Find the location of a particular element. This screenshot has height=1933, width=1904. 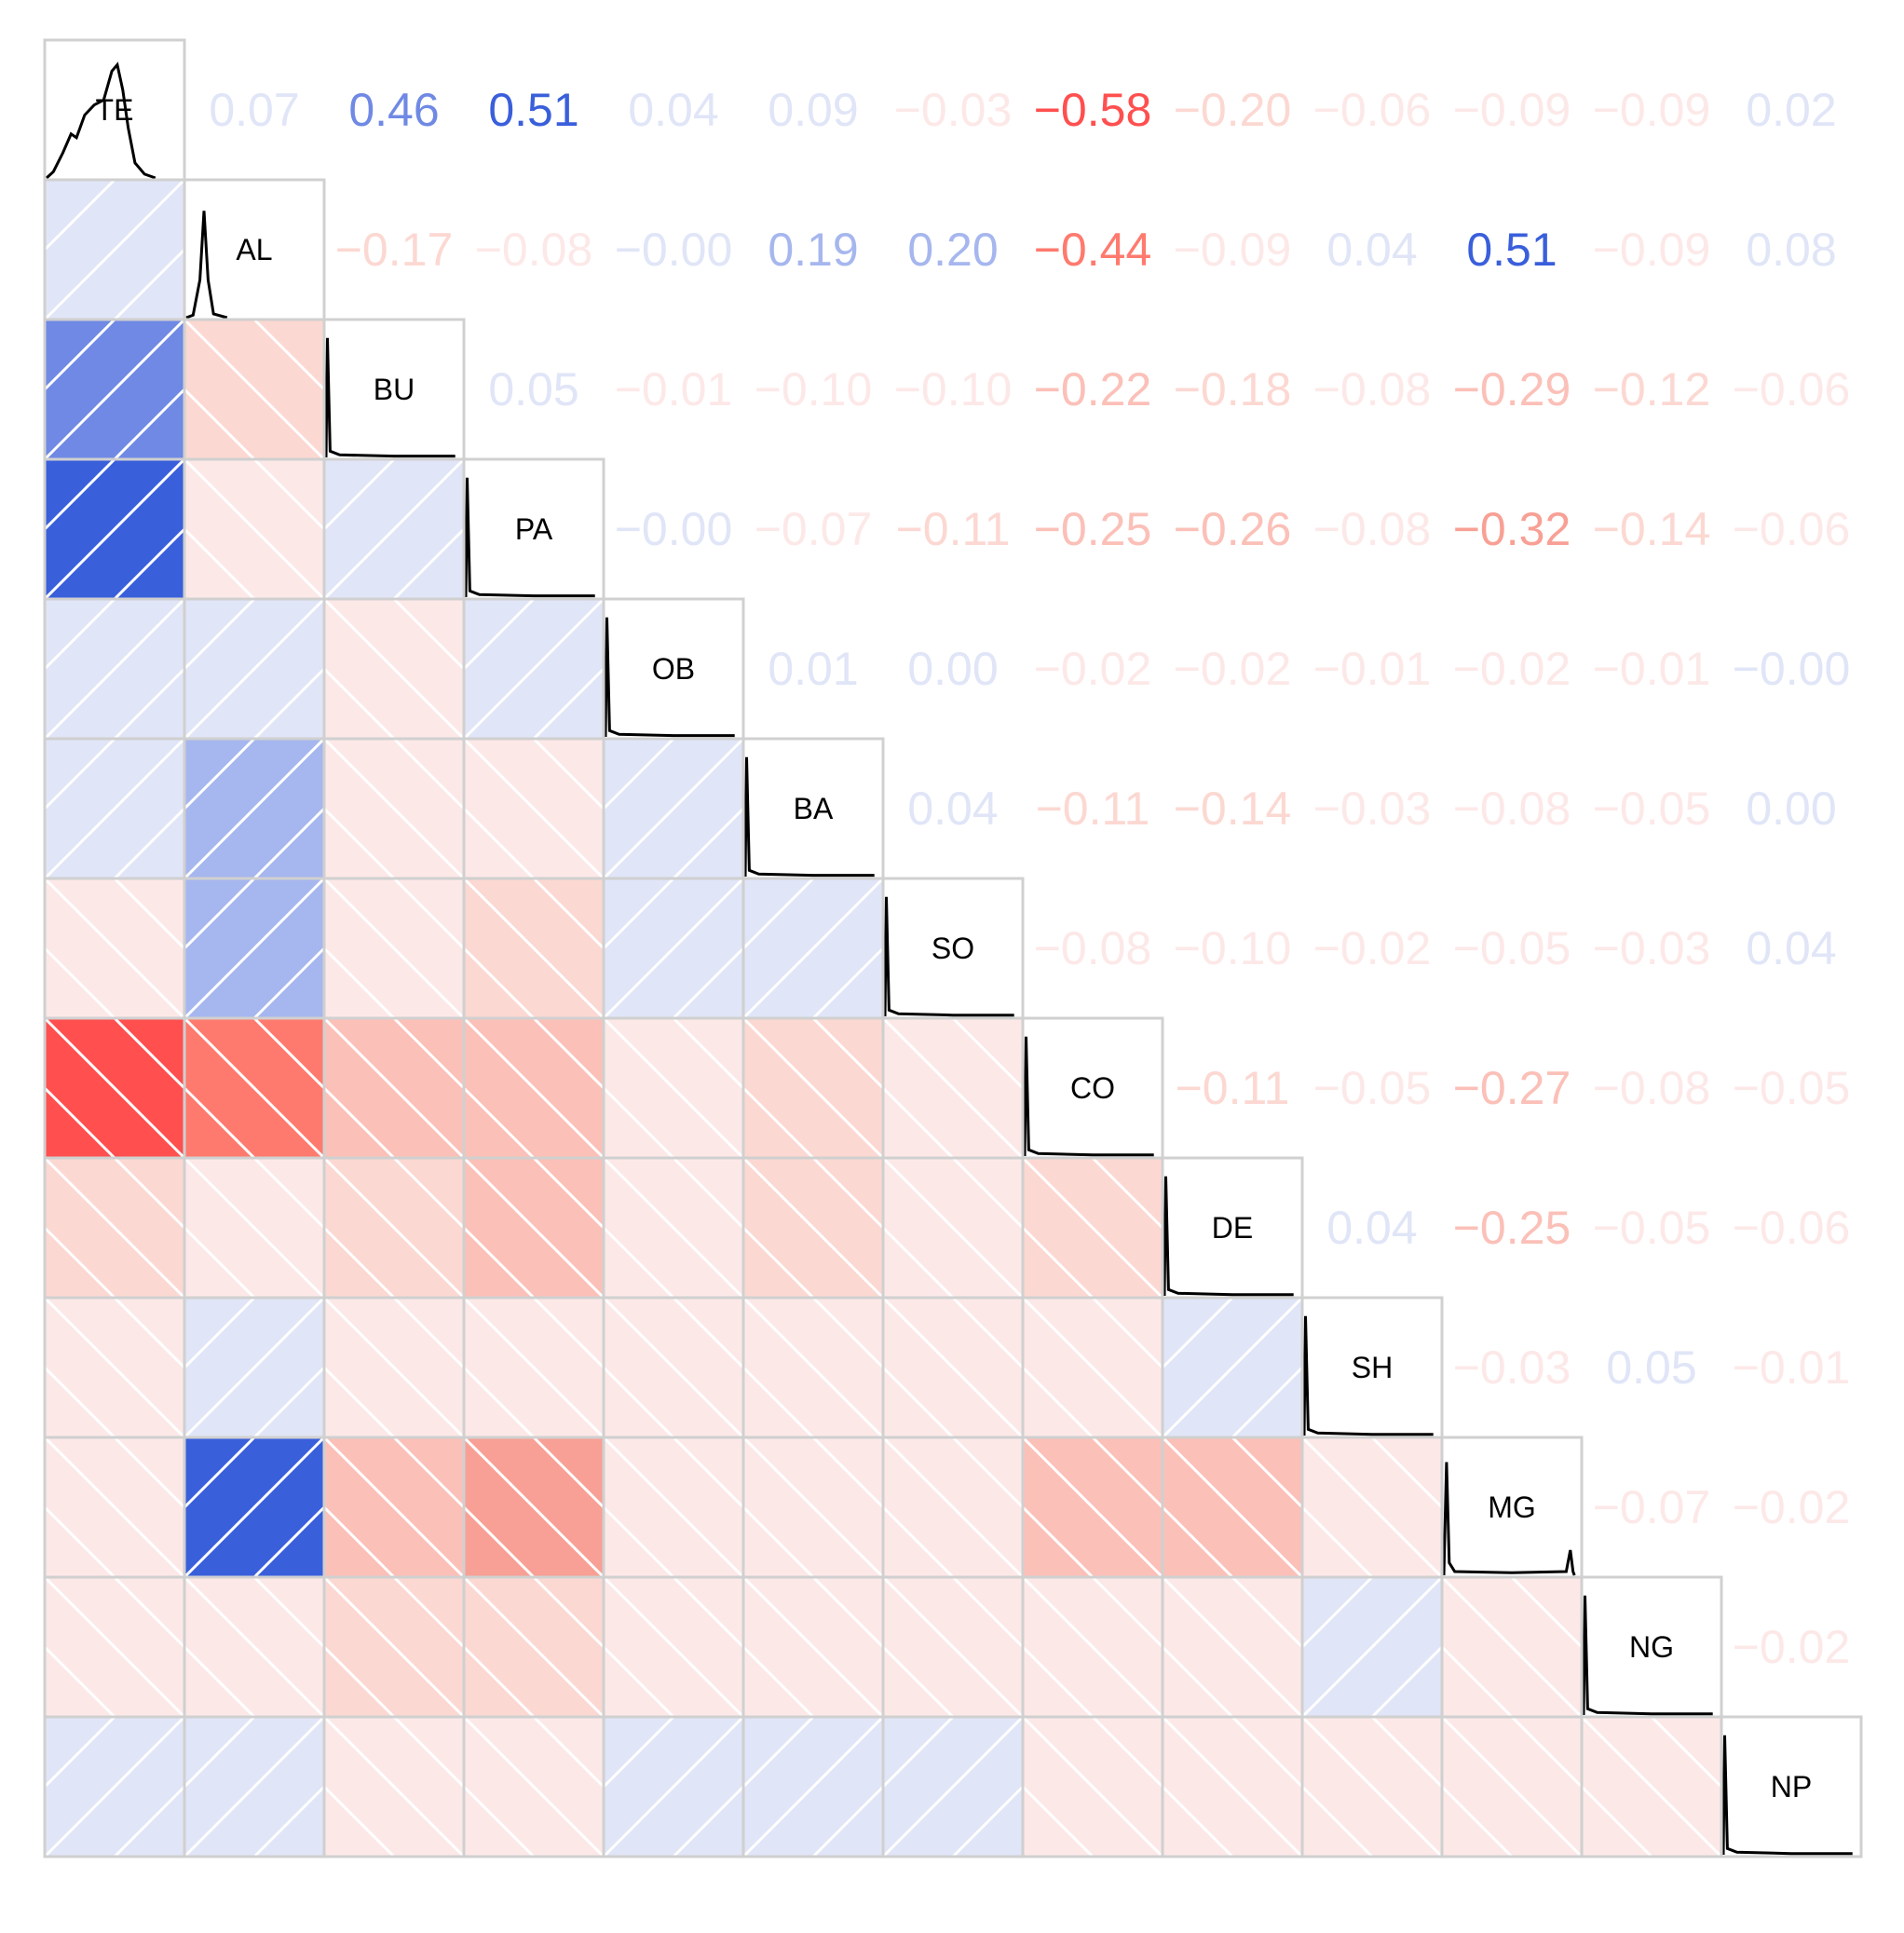

correlation-label: −0.11 is located at coordinates (1093, 809).